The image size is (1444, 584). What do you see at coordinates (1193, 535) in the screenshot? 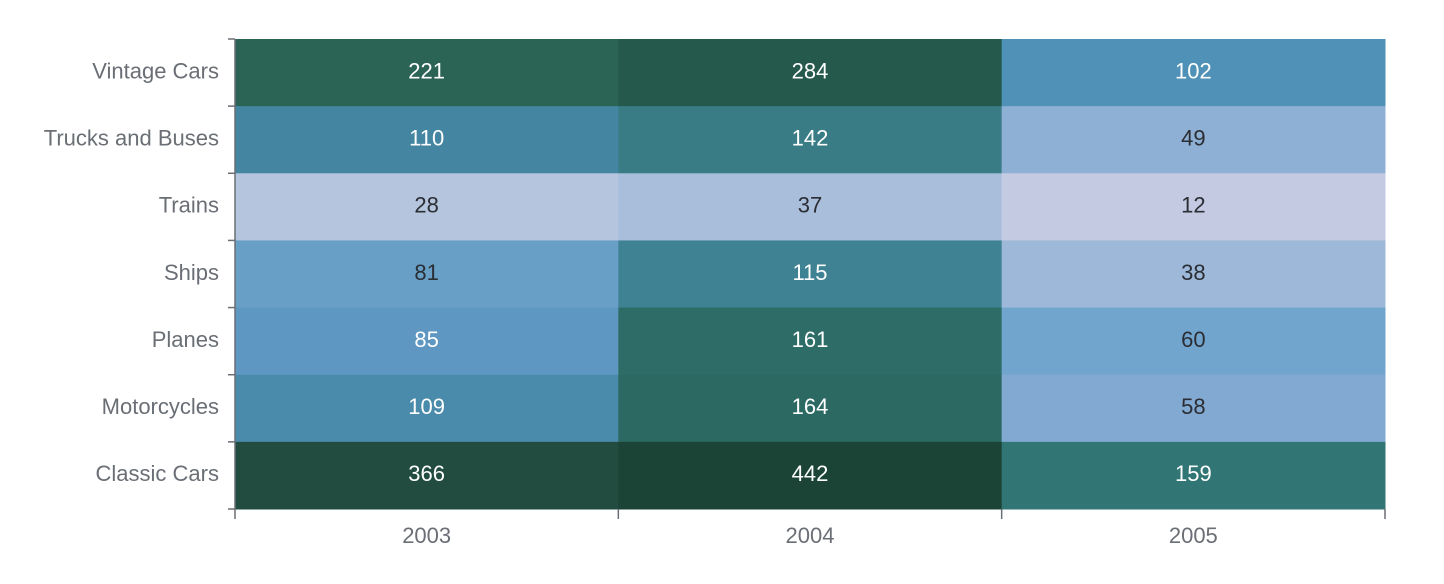
I see `x-axis-tick-label: 2005` at bounding box center [1193, 535].